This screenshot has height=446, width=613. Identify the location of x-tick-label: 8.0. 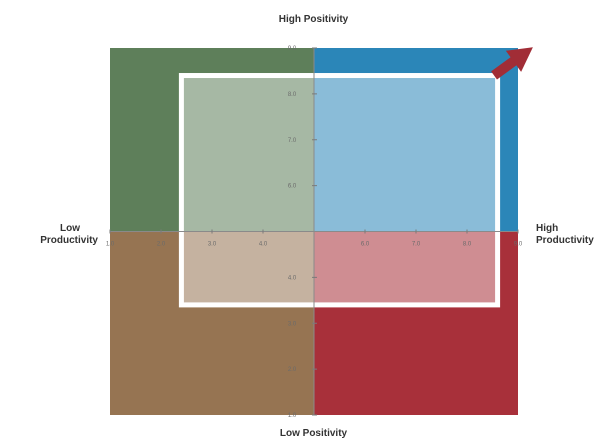
(467, 245).